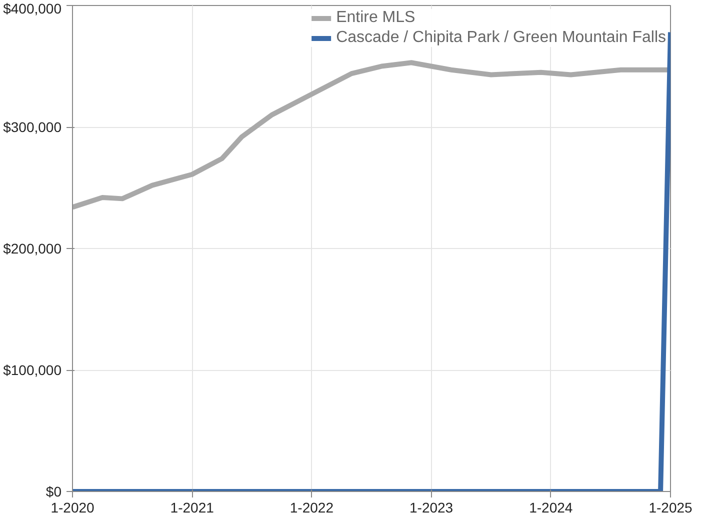  Describe the element at coordinates (312, 508) in the screenshot. I see `x-tick-label: 1-2022` at that location.